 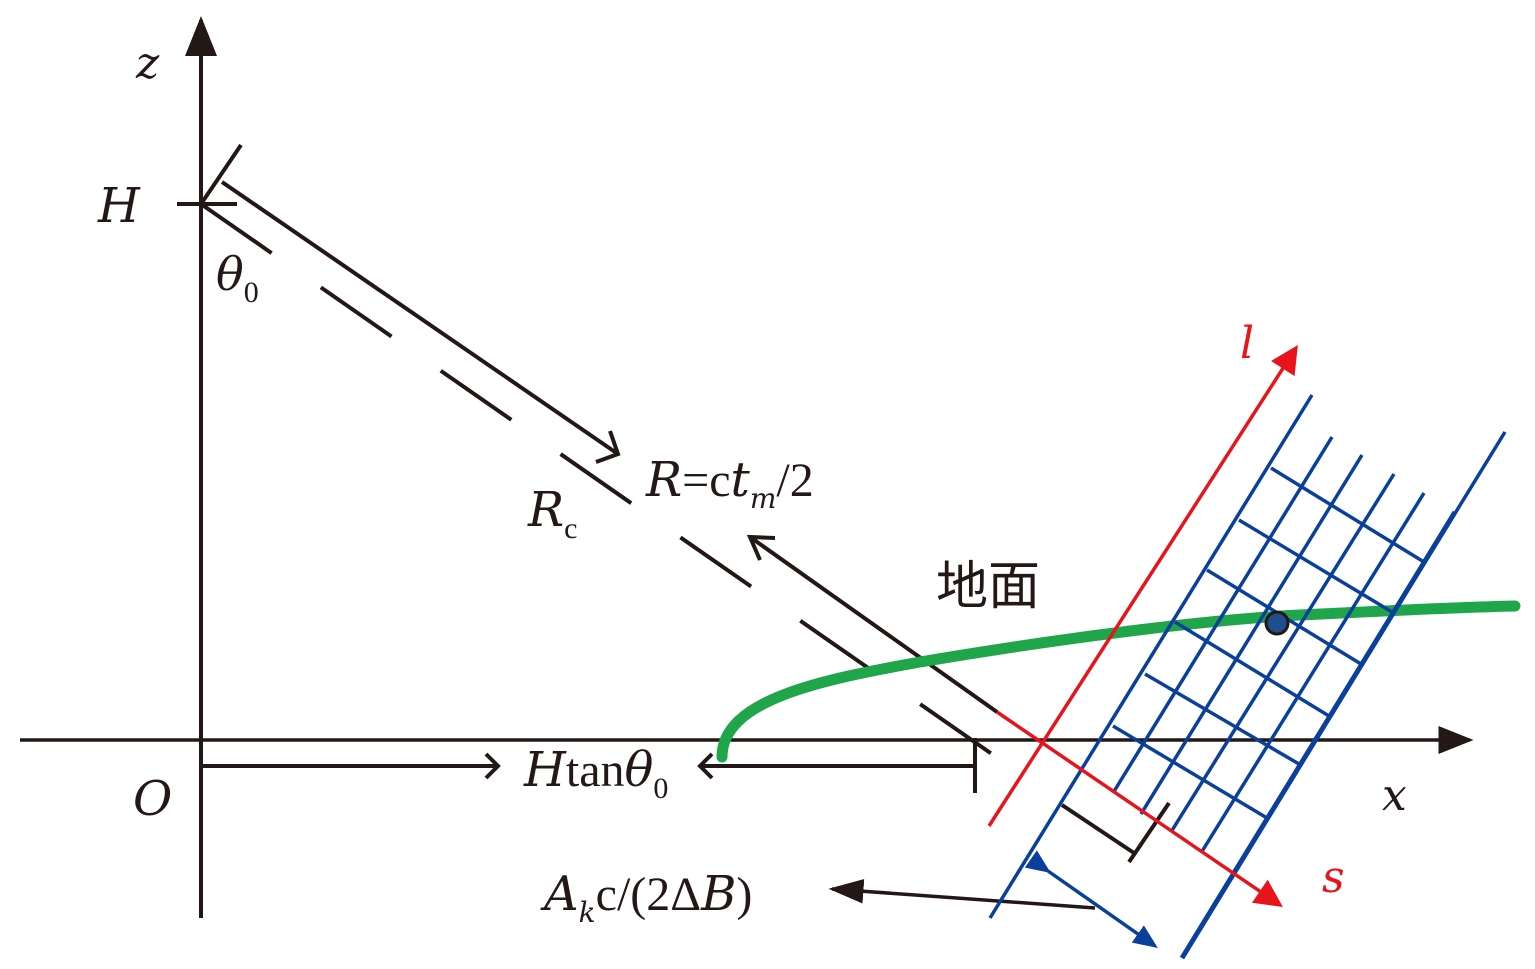 What do you see at coordinates (1394, 795) in the screenshot?
I see `x-axis-label: x` at bounding box center [1394, 795].